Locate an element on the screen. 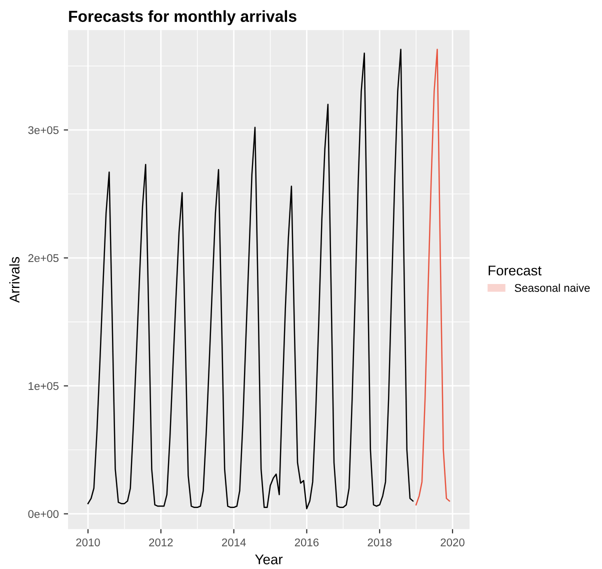 The width and height of the screenshot is (602, 569). x-tick-label: 2018 is located at coordinates (380, 542).